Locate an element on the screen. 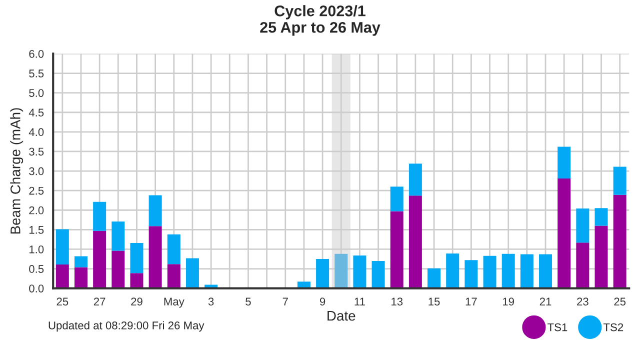 The image size is (640, 340). x-tick-label: 7 is located at coordinates (285, 302).